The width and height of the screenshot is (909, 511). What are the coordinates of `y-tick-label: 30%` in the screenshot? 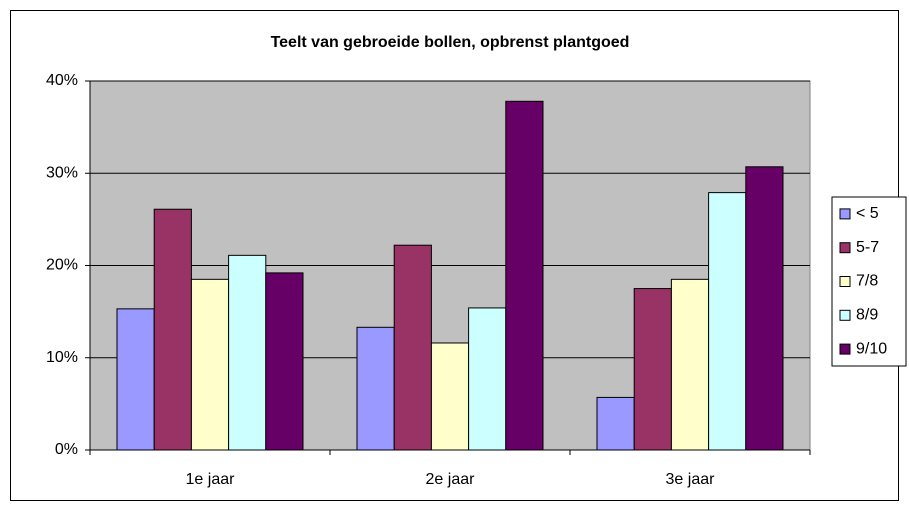 It's located at (62, 172).